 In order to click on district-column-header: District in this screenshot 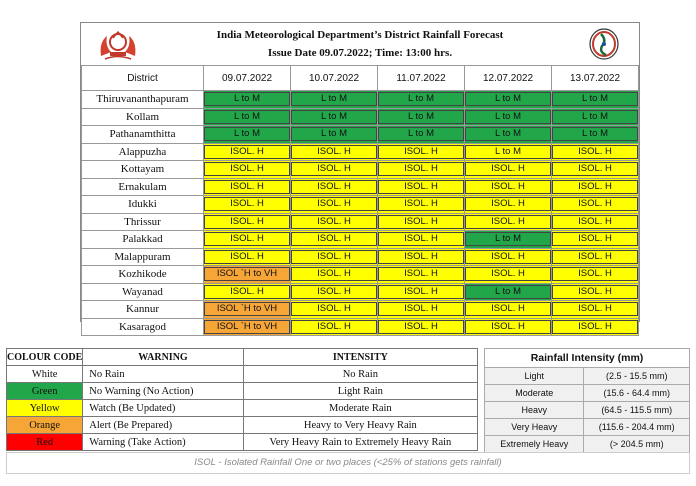, I will do `click(142, 78)`.